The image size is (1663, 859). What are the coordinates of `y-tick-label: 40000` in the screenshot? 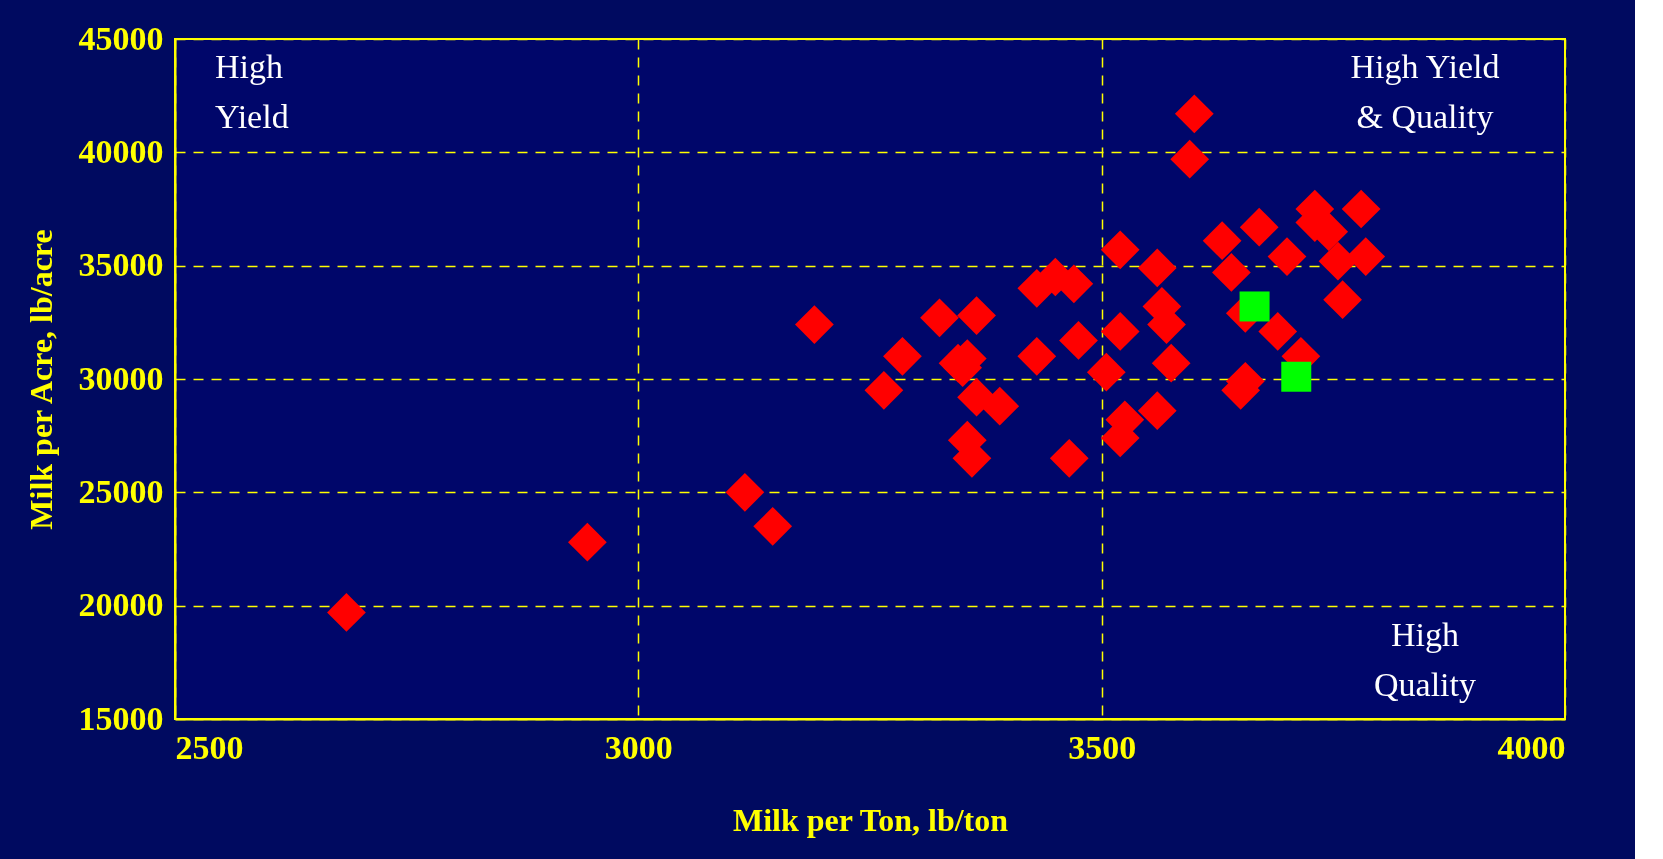 It's located at (121, 151).